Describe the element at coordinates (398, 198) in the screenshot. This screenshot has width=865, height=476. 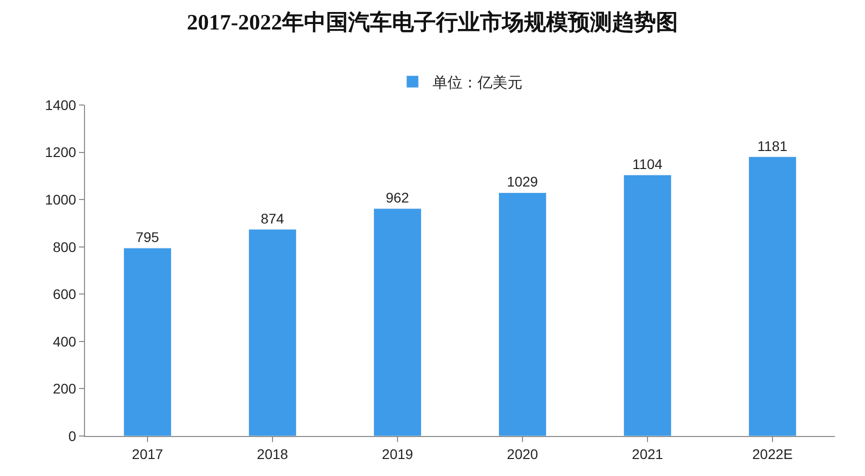
I see `data-label: 962` at that location.